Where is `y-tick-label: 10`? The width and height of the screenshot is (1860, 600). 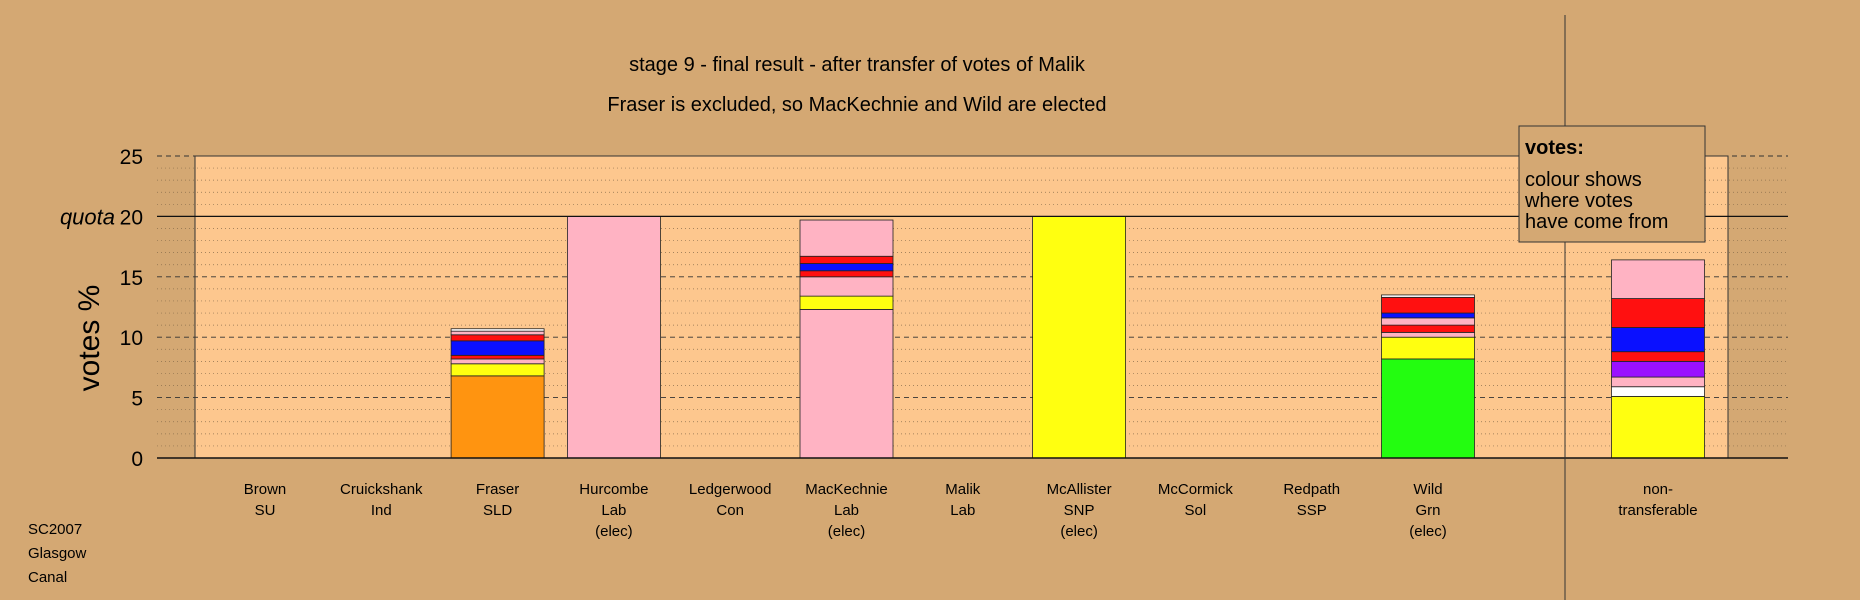 y-tick-label: 10 is located at coordinates (131, 338).